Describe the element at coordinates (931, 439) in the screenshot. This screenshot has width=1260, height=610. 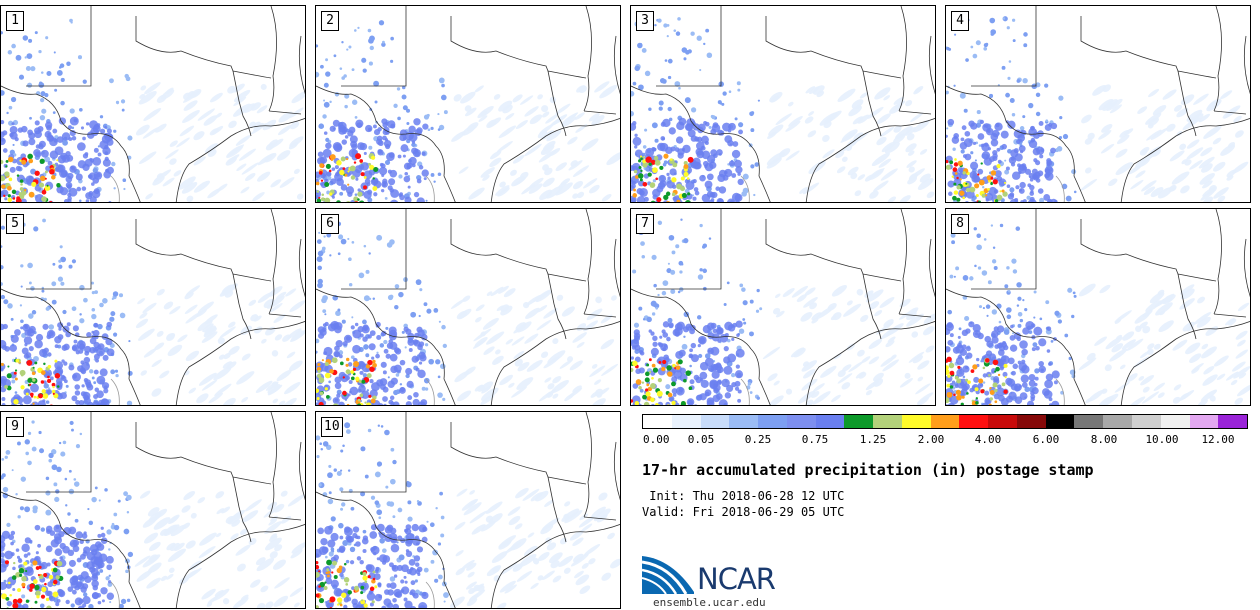
I see `colorbar-tick: 2.00` at that location.